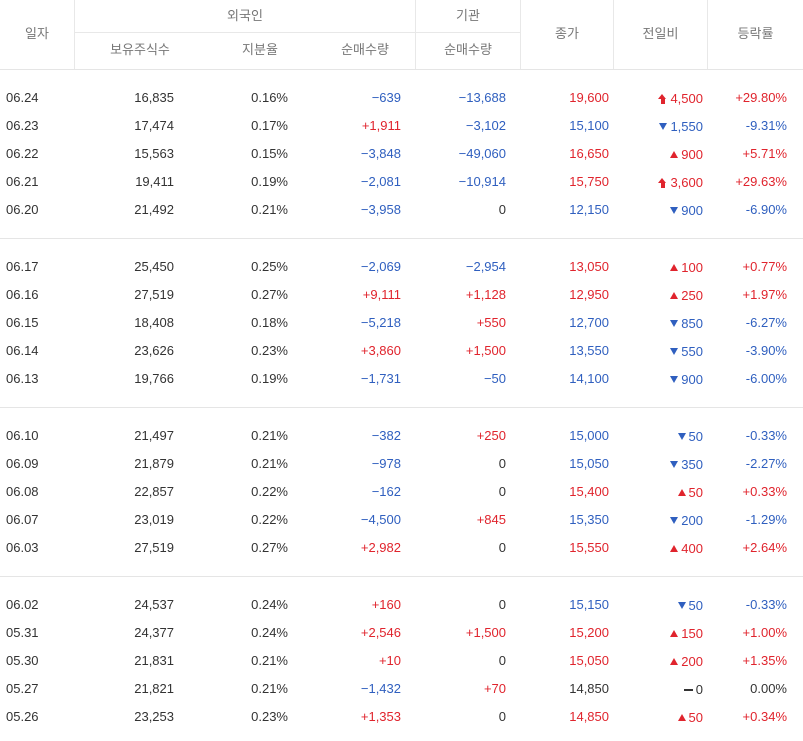 The height and width of the screenshot is (741, 803). What do you see at coordinates (22, 688) in the screenshot?
I see `row-date: 05.27` at bounding box center [22, 688].